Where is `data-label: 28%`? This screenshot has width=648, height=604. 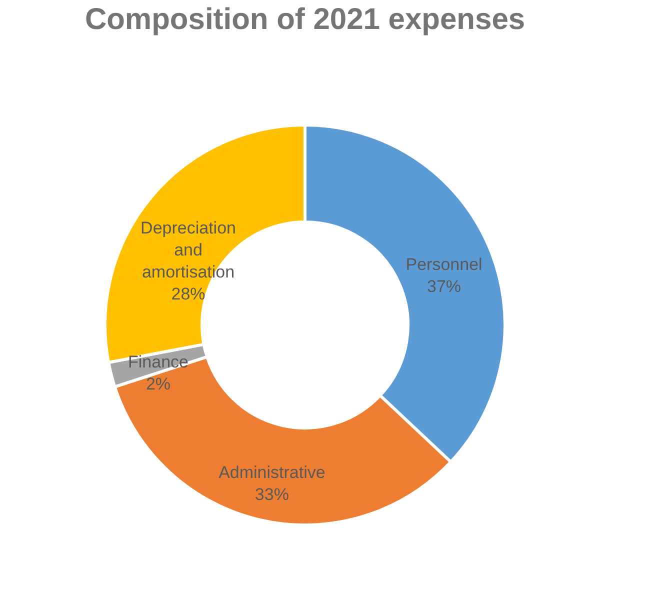 data-label: 28% is located at coordinates (188, 294).